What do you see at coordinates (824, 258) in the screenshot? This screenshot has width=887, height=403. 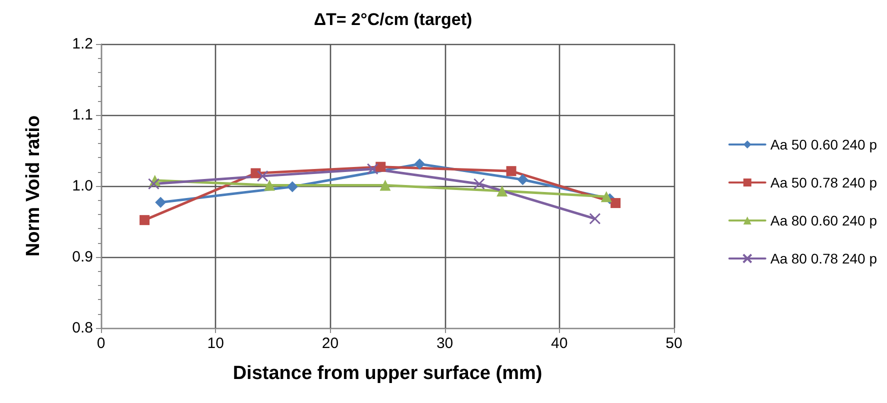 I see `legend-label: Aa 80 0.78 240 p` at bounding box center [824, 258].